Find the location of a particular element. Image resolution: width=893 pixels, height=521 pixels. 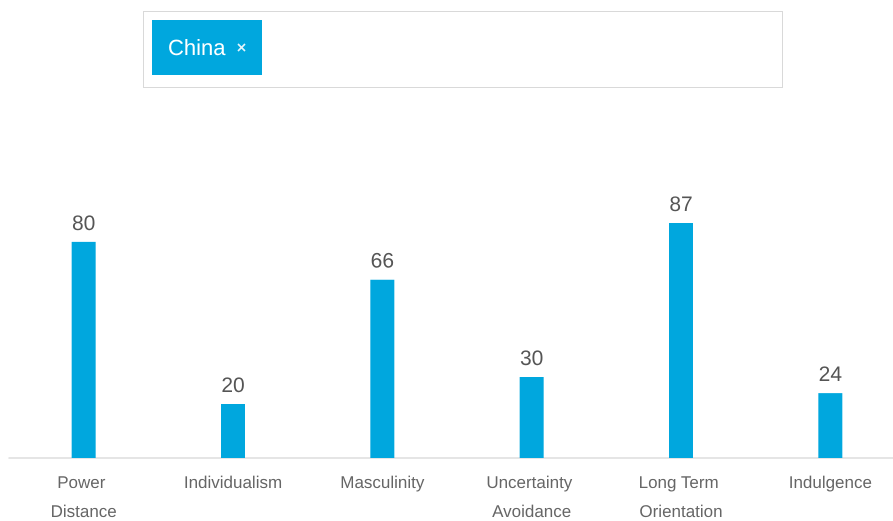

data-label: 87 is located at coordinates (681, 204).